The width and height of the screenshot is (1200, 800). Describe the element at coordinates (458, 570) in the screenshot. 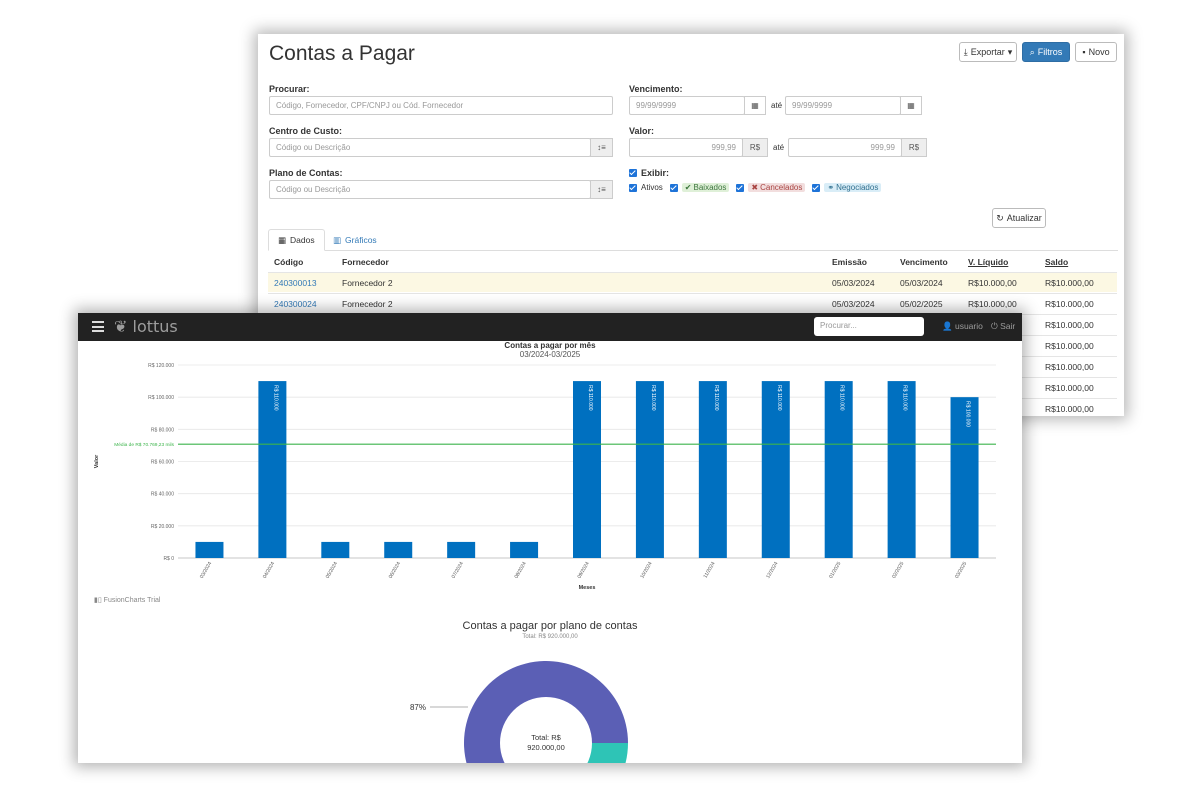

I see `x-tick-label: 07/2024` at that location.